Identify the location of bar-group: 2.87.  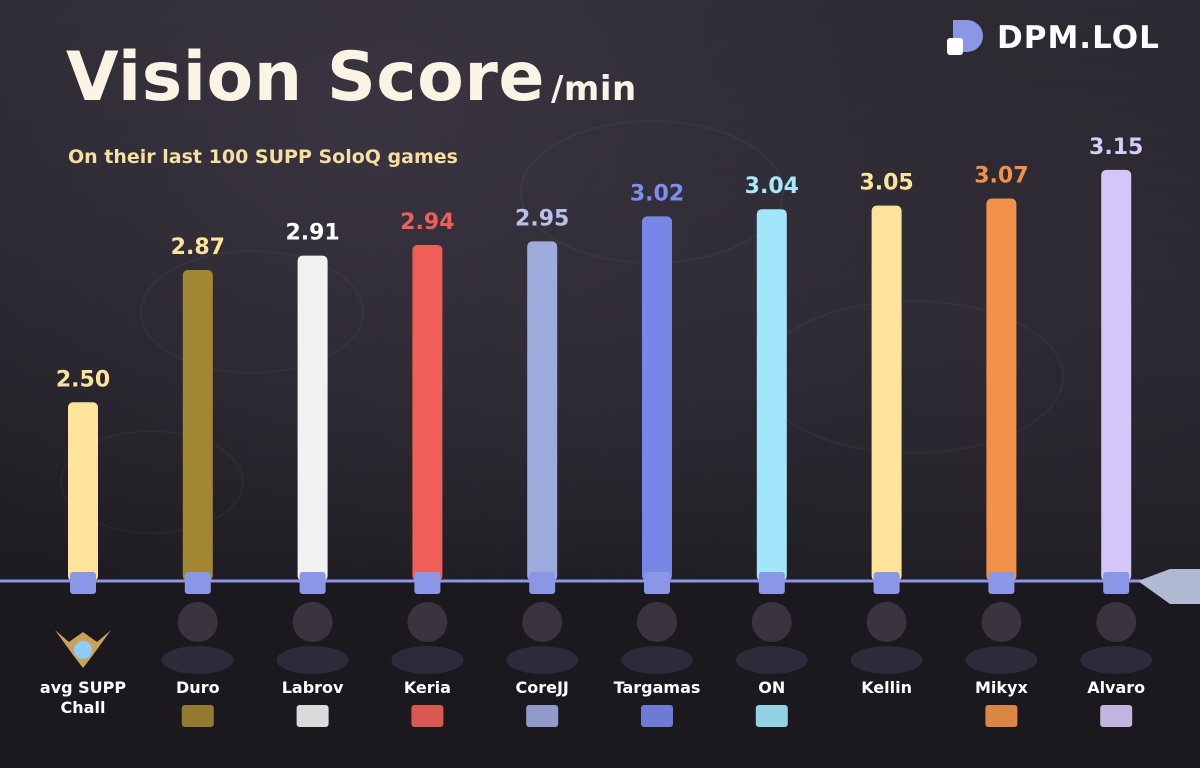
(198, 414).